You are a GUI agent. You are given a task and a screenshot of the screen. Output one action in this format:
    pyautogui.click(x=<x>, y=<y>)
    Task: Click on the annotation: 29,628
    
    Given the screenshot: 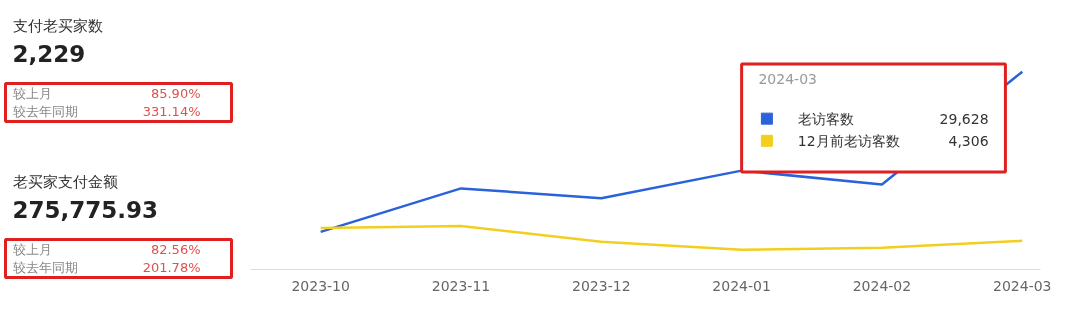 What is the action you would take?
    pyautogui.click(x=964, y=118)
    